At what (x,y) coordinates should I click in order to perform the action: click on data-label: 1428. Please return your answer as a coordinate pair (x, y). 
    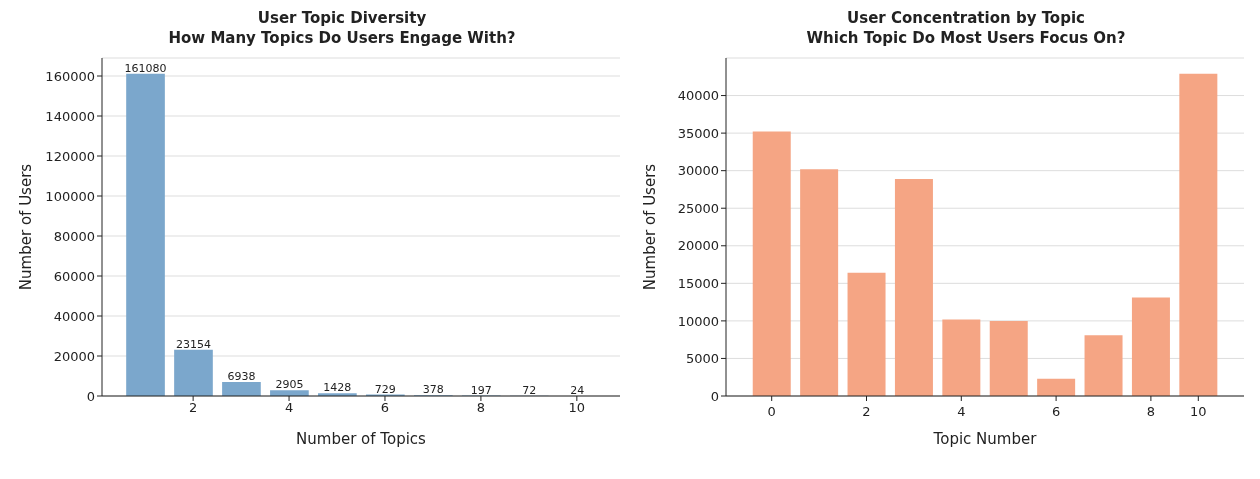
    Looking at the image, I should click on (337, 388).